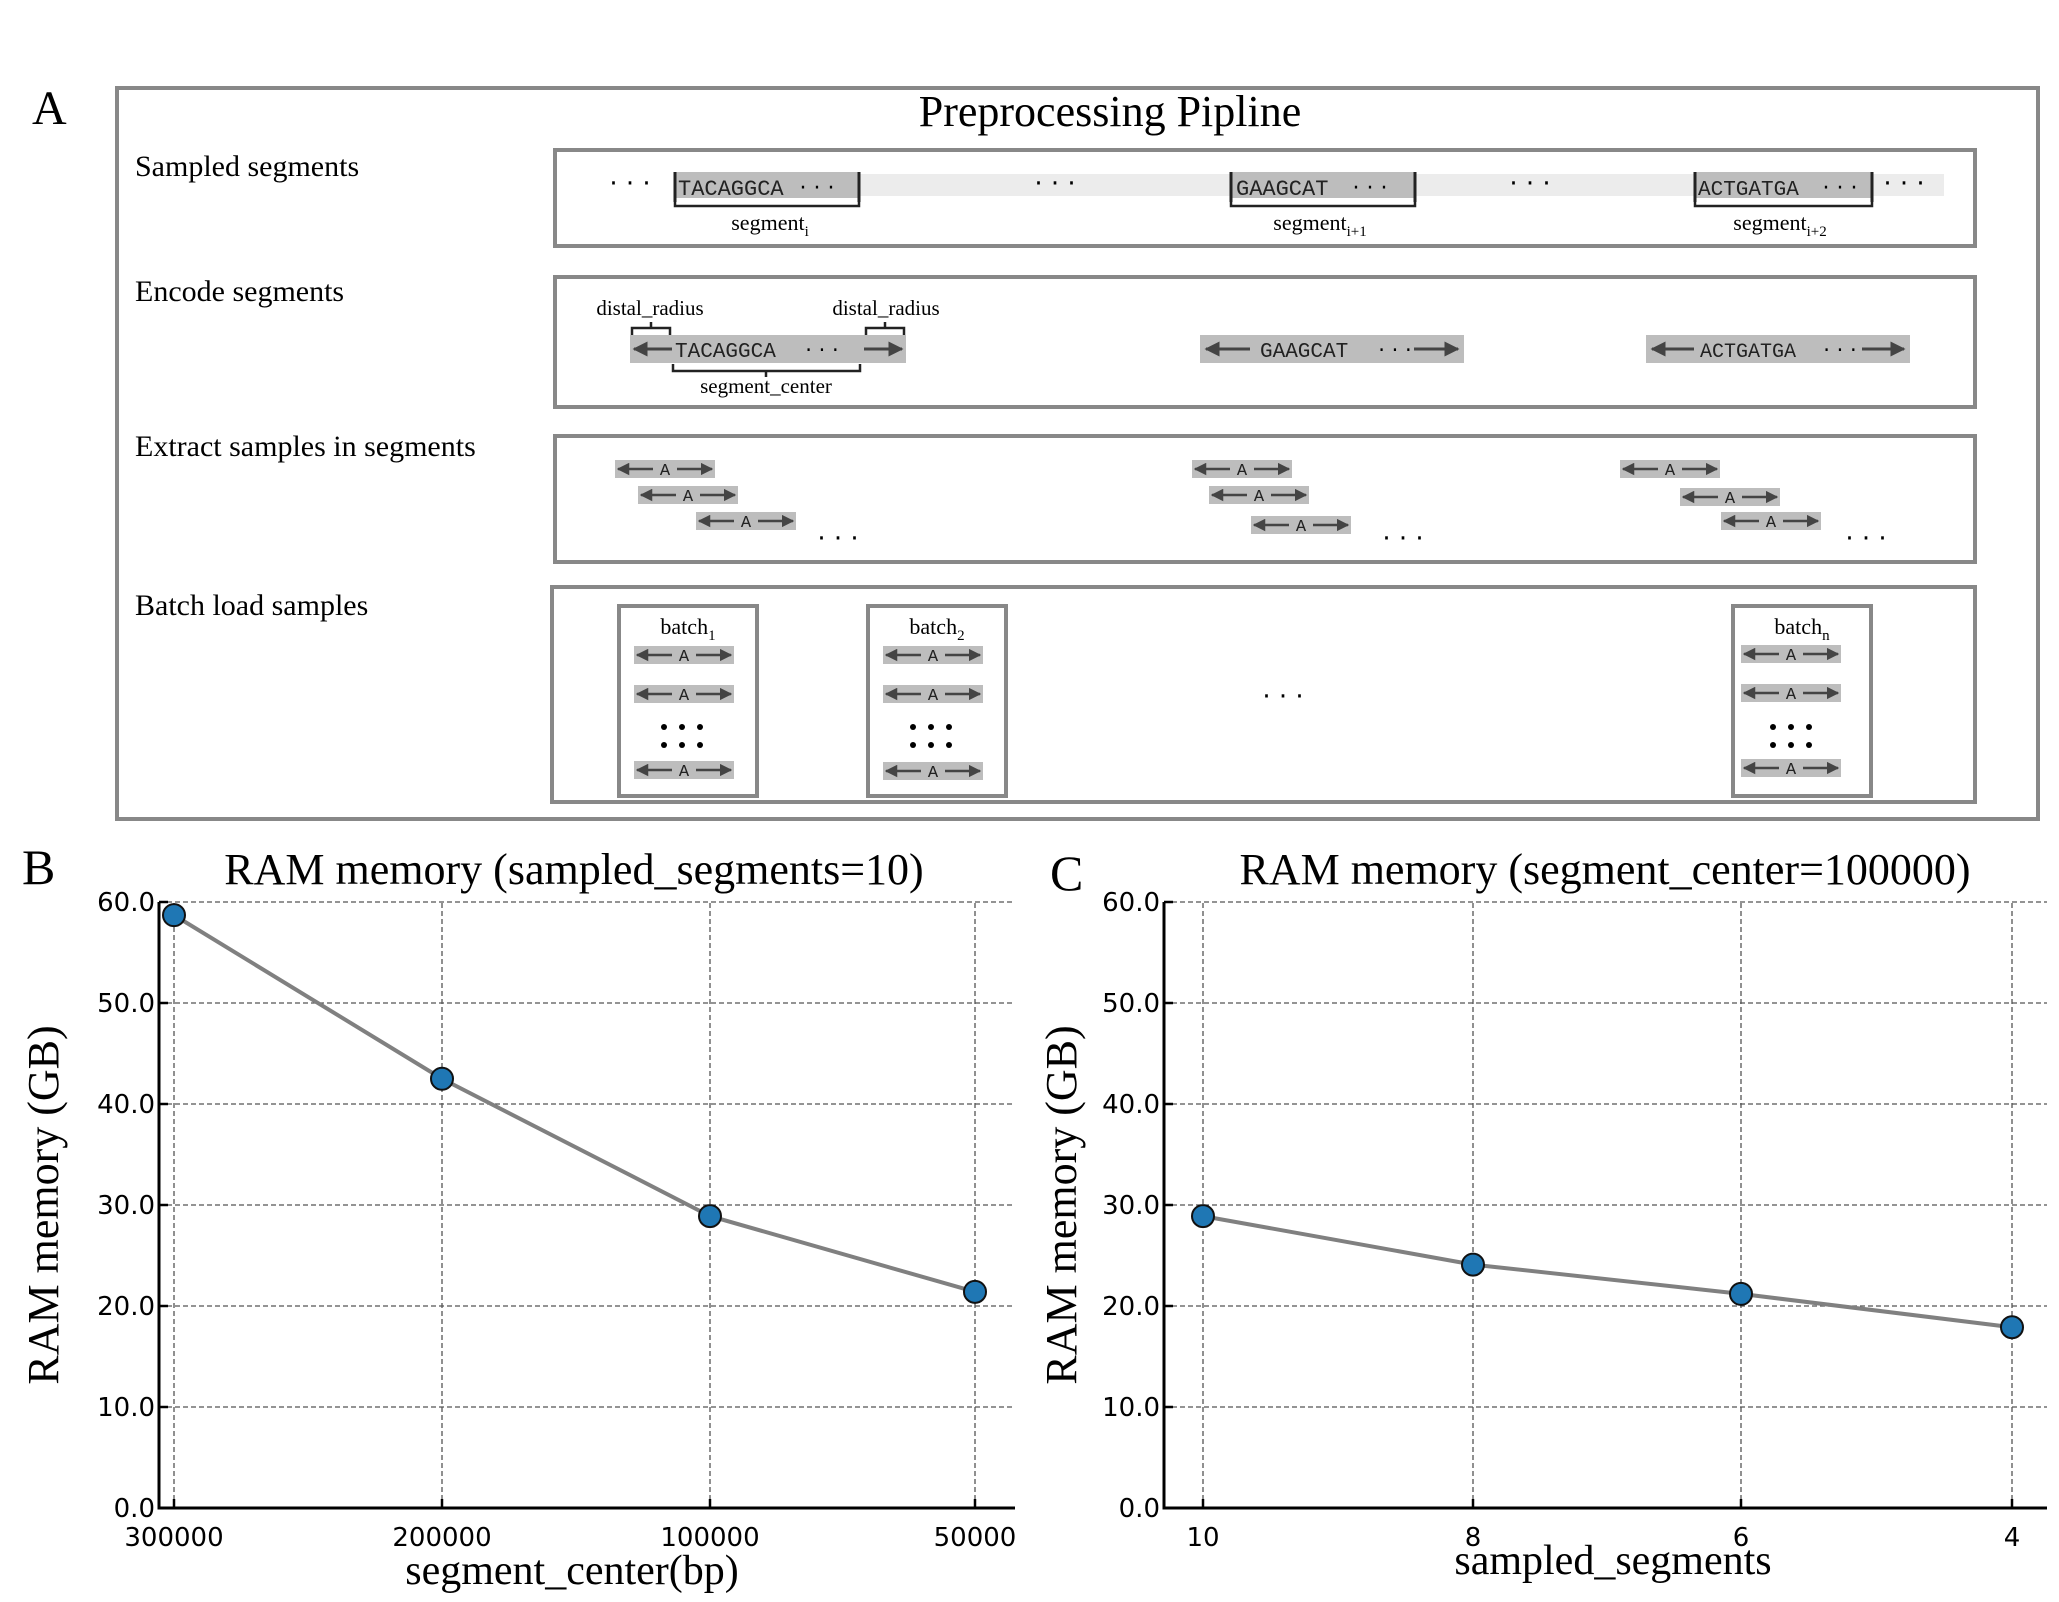  I want to click on chart-b-points, so click(574, 1103).